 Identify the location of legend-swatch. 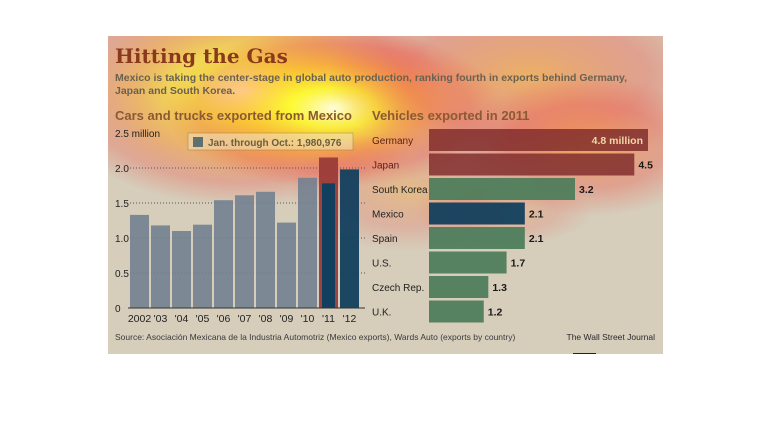
(198, 142).